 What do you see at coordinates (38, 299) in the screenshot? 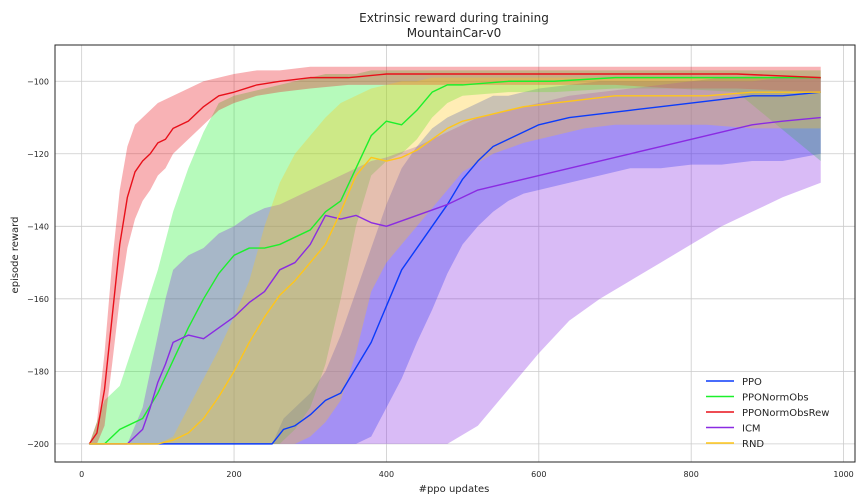
I see `y-tick-label: −160` at bounding box center [38, 299].